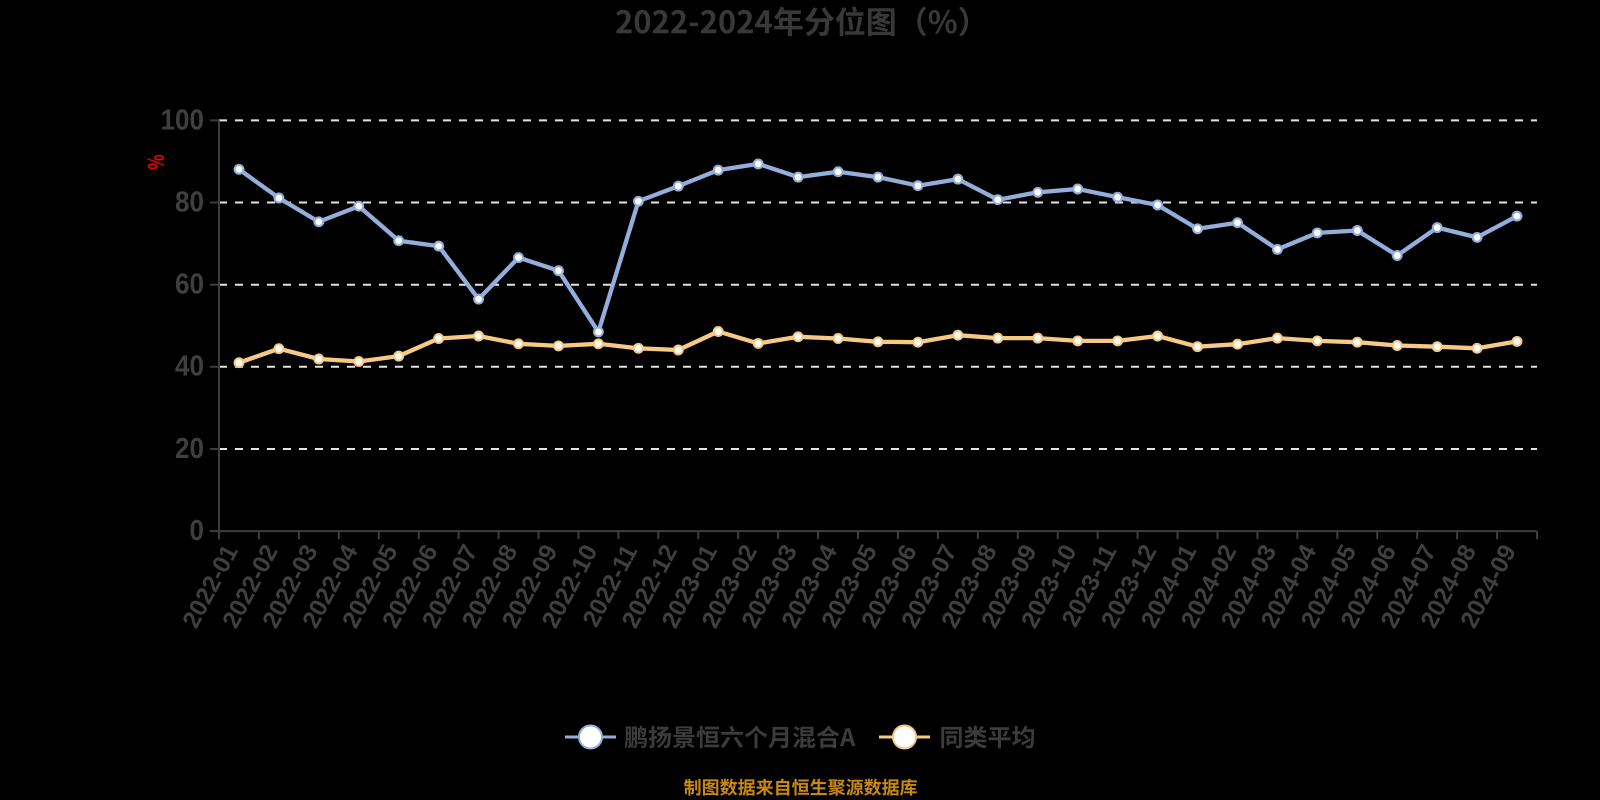 This screenshot has width=1600, height=800. Describe the element at coordinates (189, 202) in the screenshot. I see `svg-text: 80` at that location.